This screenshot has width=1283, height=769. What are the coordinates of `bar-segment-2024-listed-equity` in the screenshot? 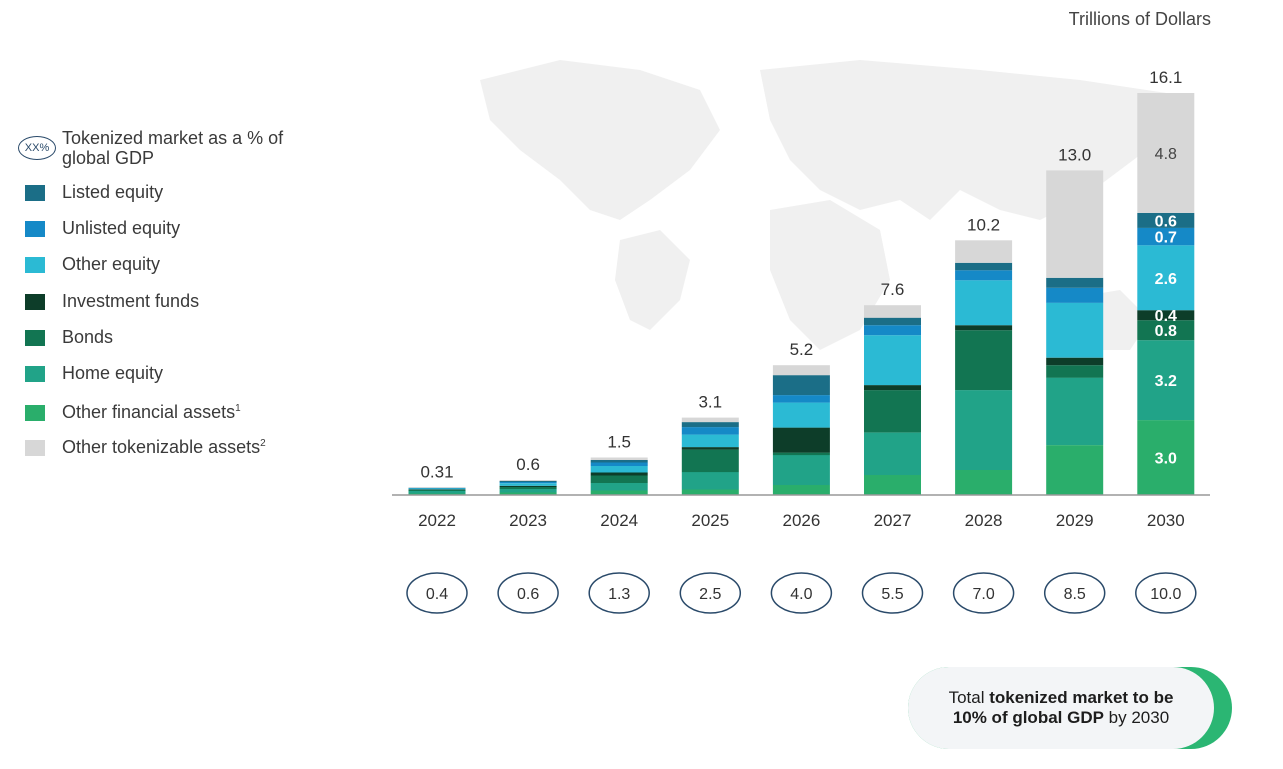 It's located at (619, 461).